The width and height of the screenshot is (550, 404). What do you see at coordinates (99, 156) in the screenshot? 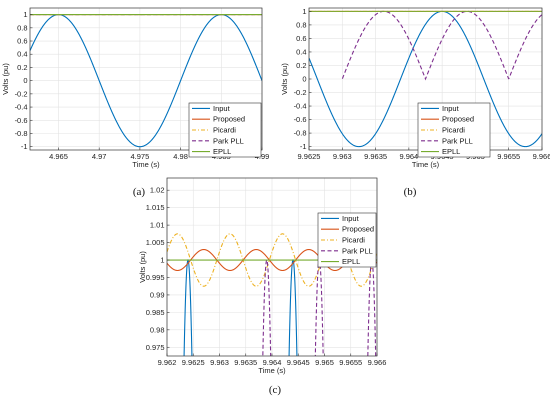
I see `x-tick-label: 4.97` at bounding box center [99, 156].